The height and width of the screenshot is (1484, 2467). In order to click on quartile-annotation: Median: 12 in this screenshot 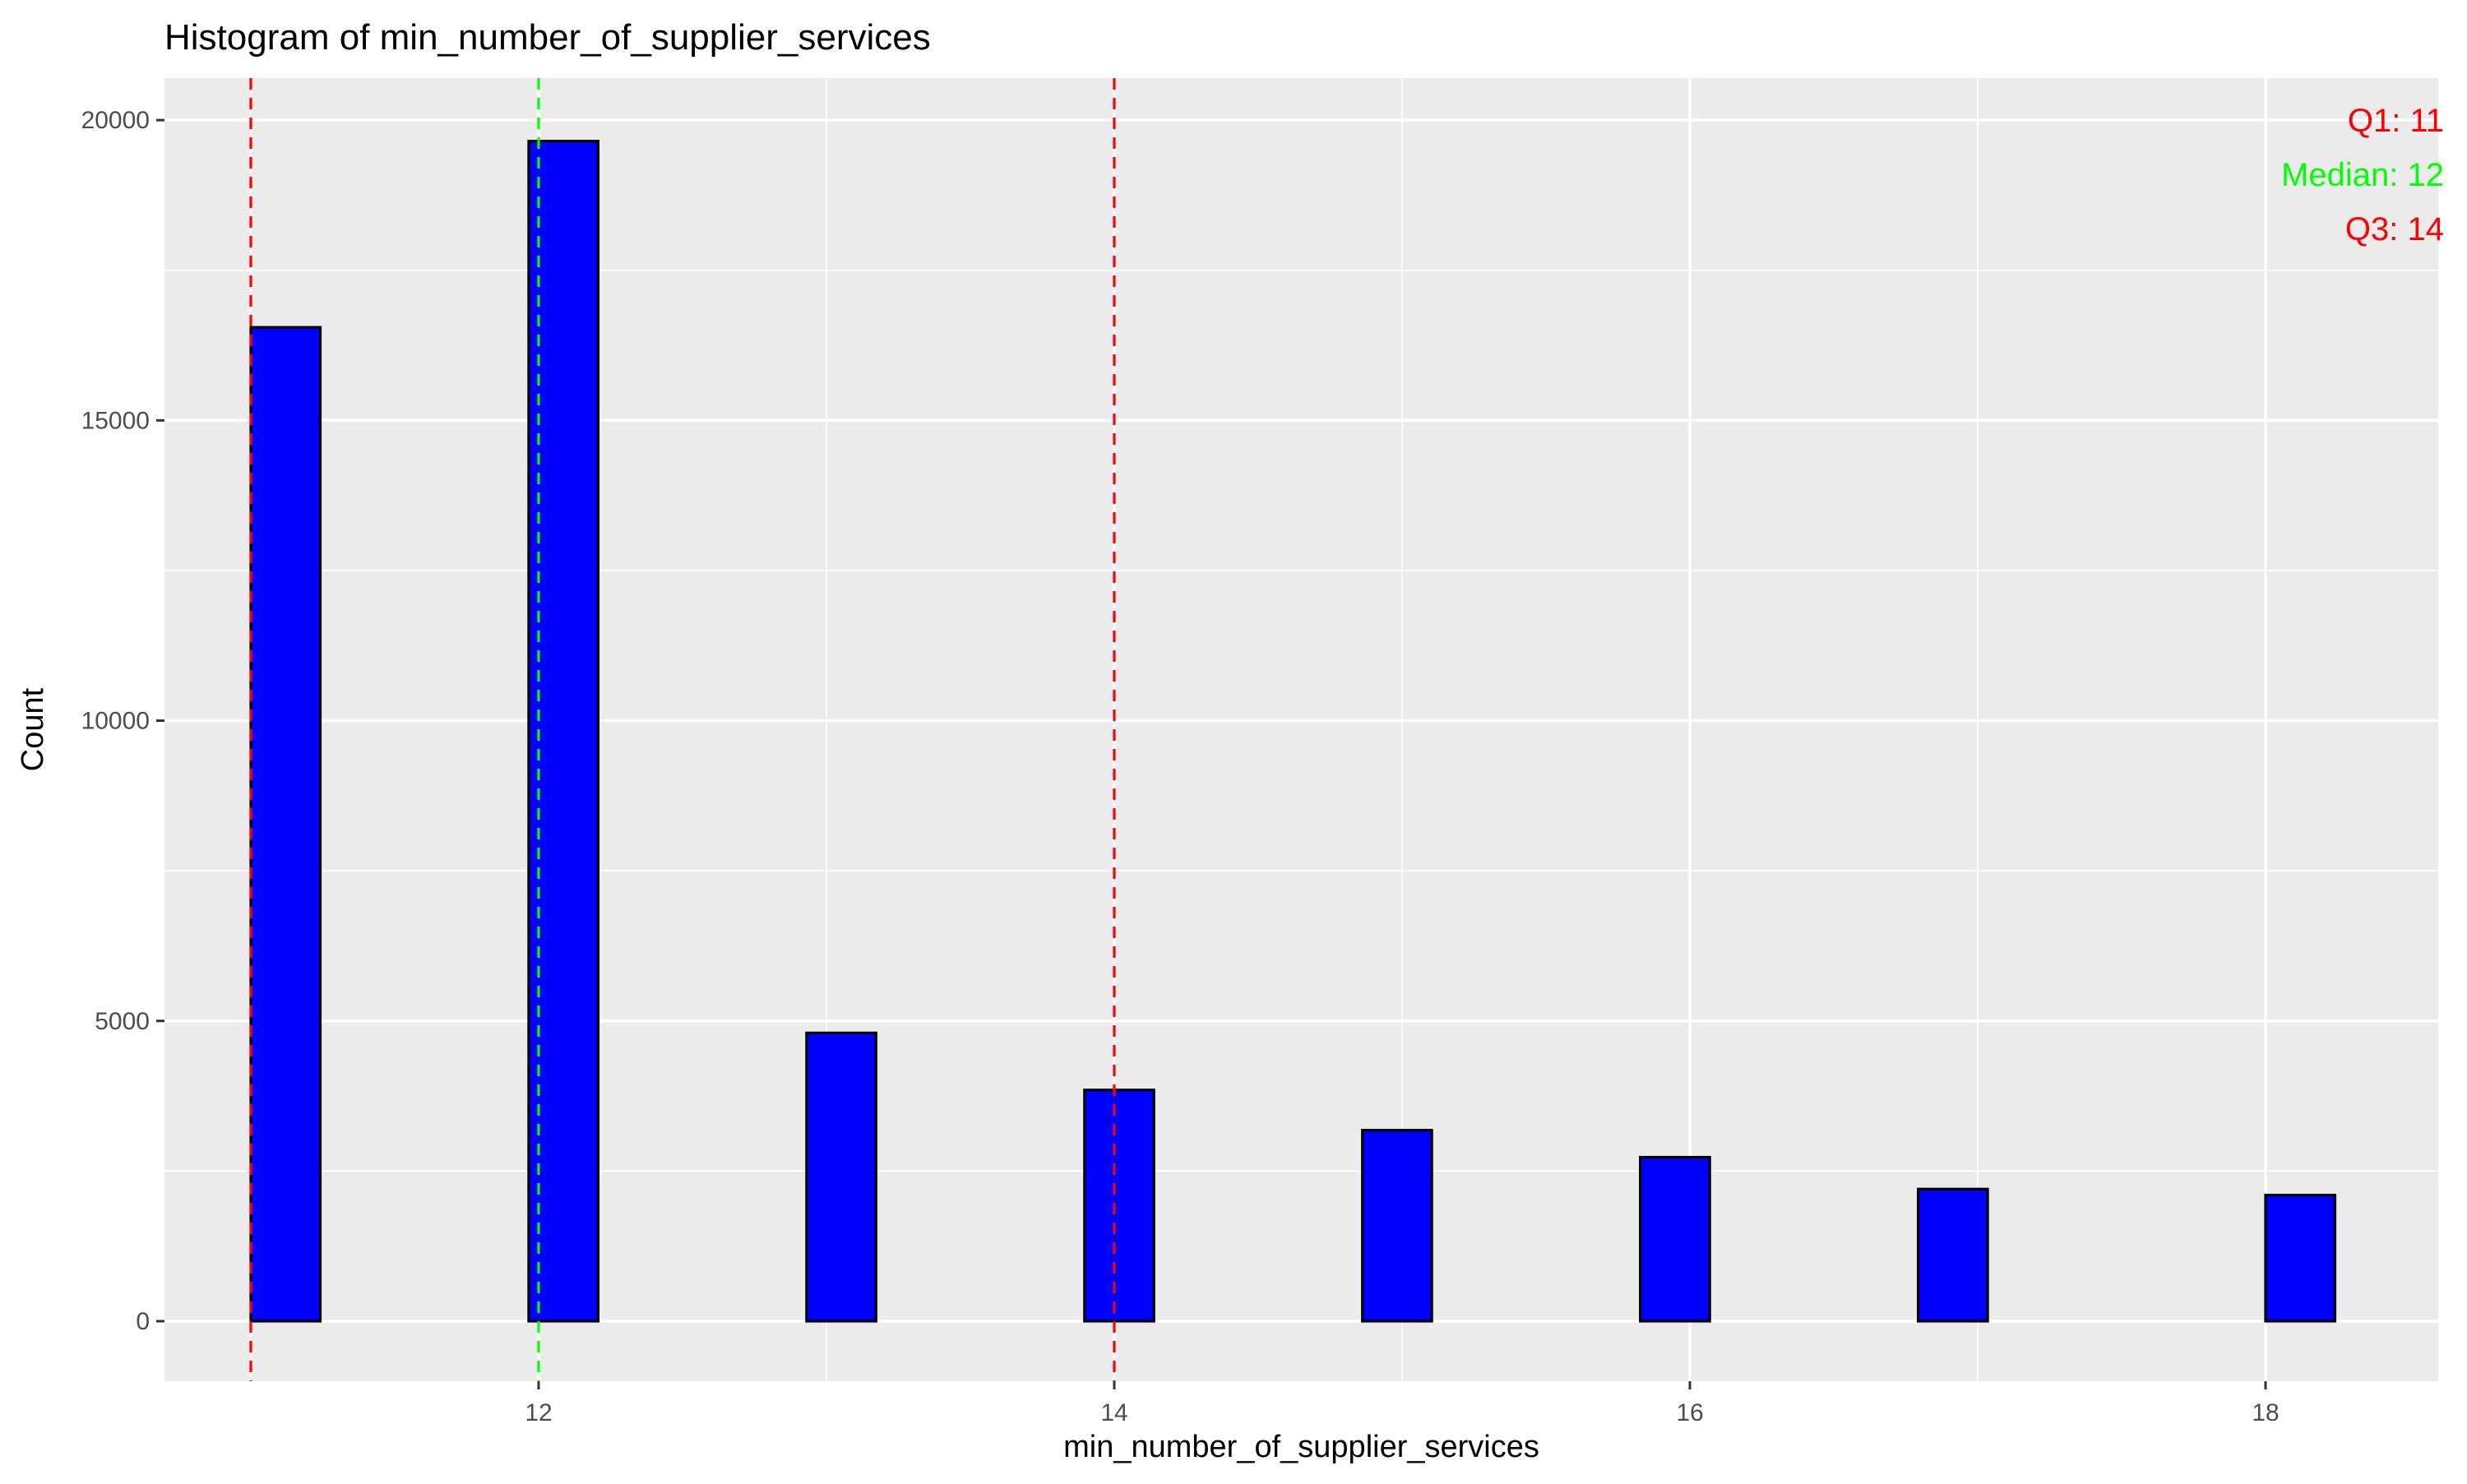, I will do `click(2363, 175)`.